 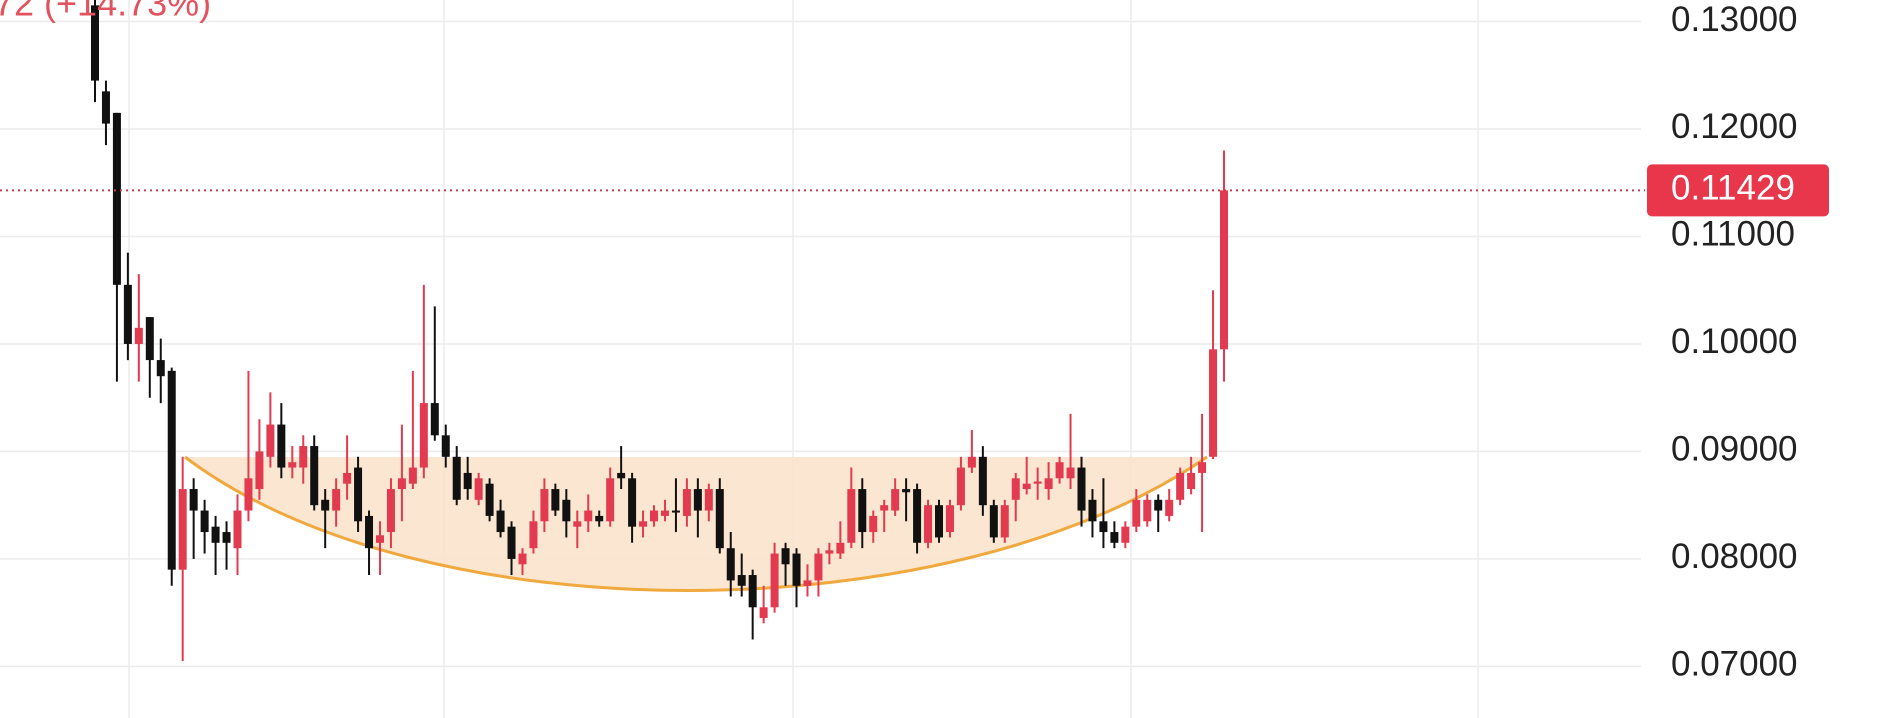 I want to click on cup-curve, so click(x=696, y=523).